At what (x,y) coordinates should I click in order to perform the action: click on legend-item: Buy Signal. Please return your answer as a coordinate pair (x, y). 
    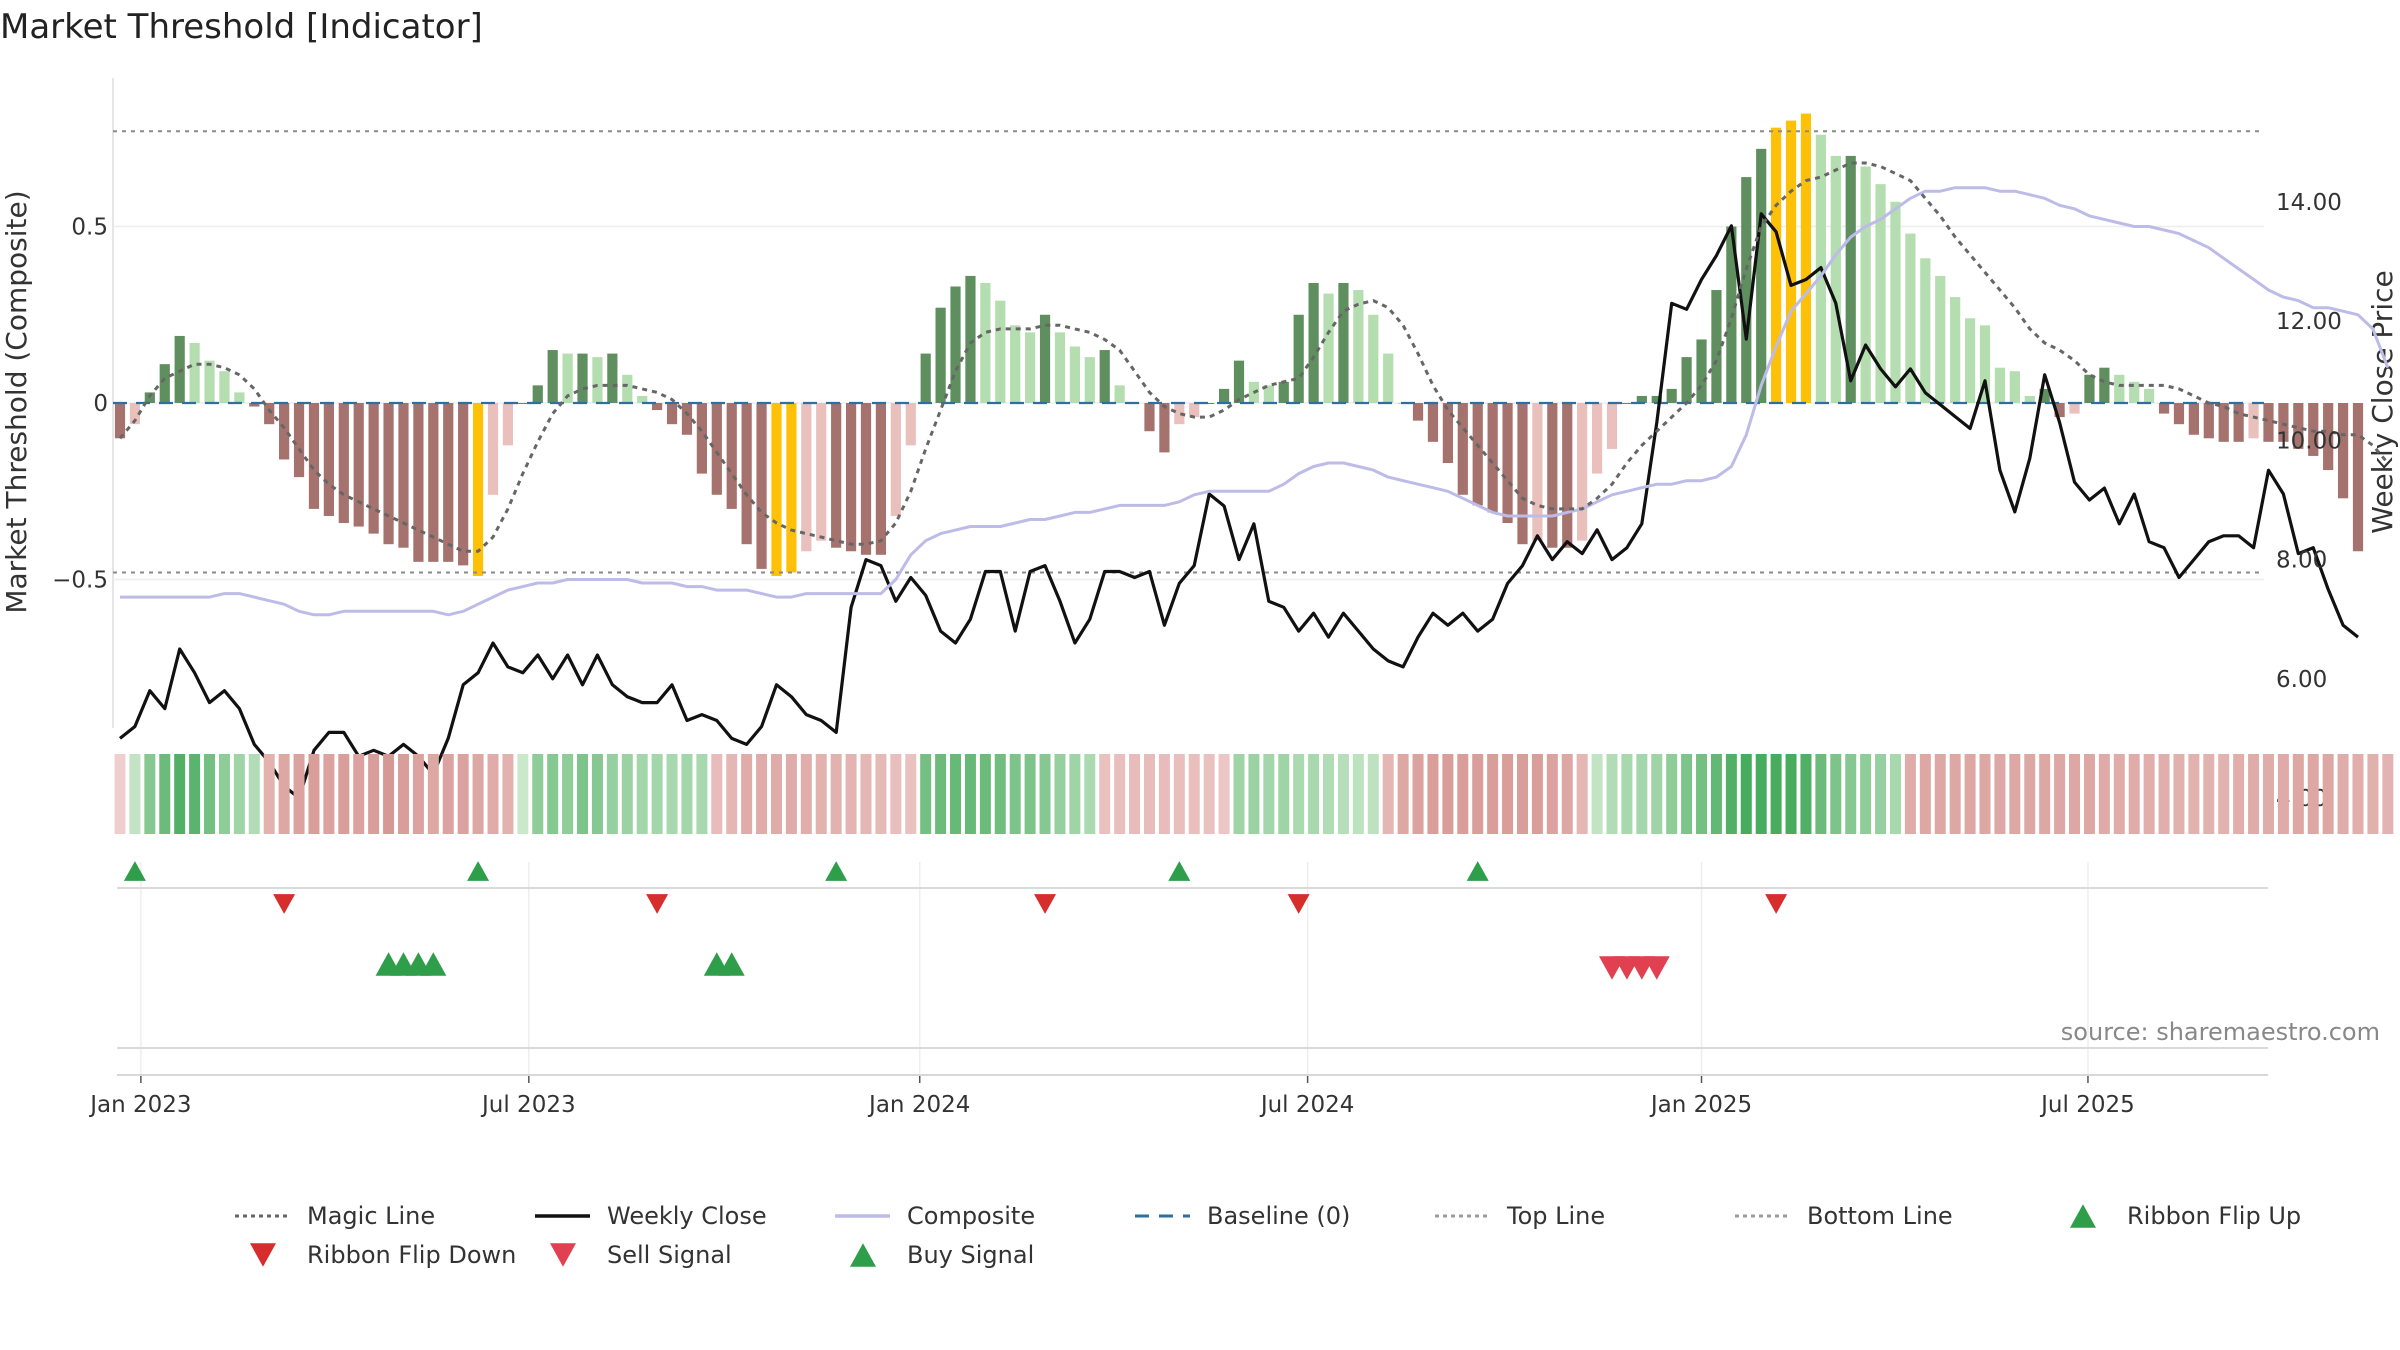
    Looking at the image, I should click on (942, 1255).